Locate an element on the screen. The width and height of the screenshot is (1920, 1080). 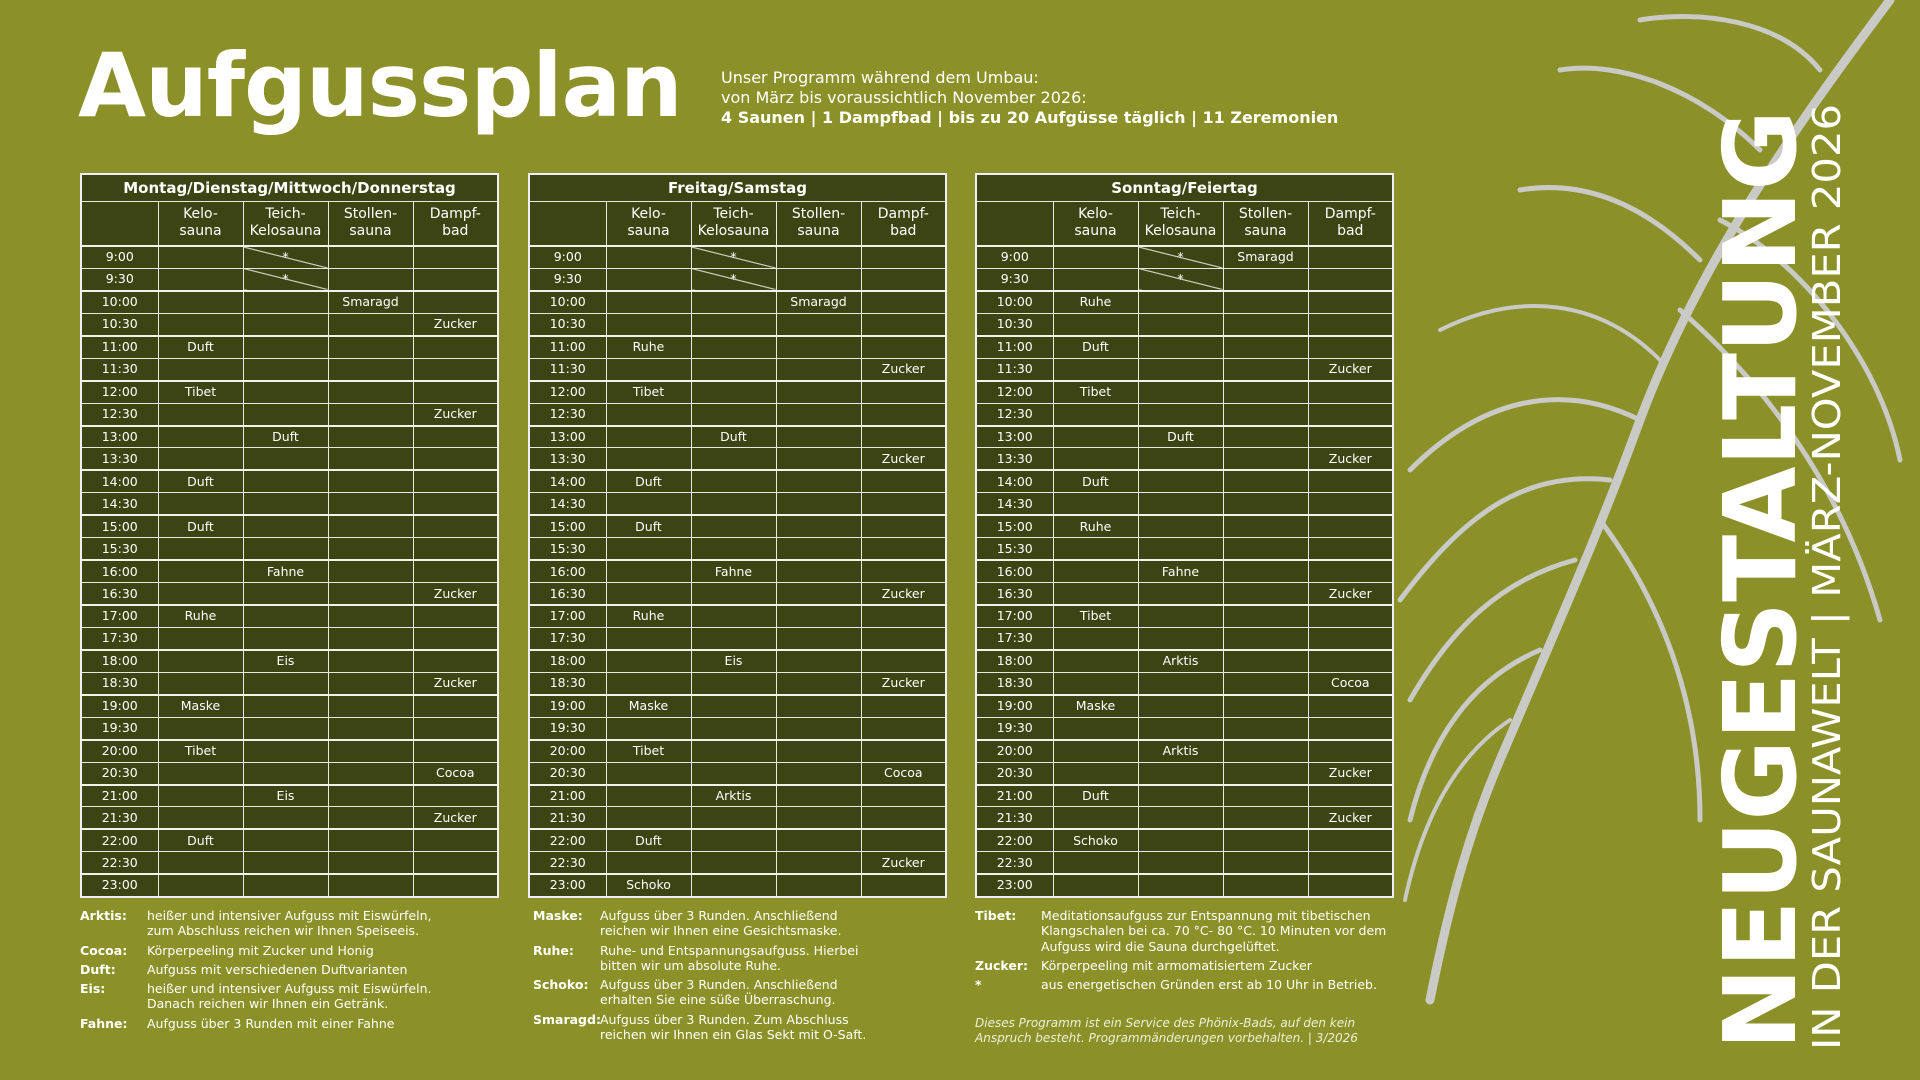
table-title: Sonntag/Feiertag is located at coordinates (1184, 187).